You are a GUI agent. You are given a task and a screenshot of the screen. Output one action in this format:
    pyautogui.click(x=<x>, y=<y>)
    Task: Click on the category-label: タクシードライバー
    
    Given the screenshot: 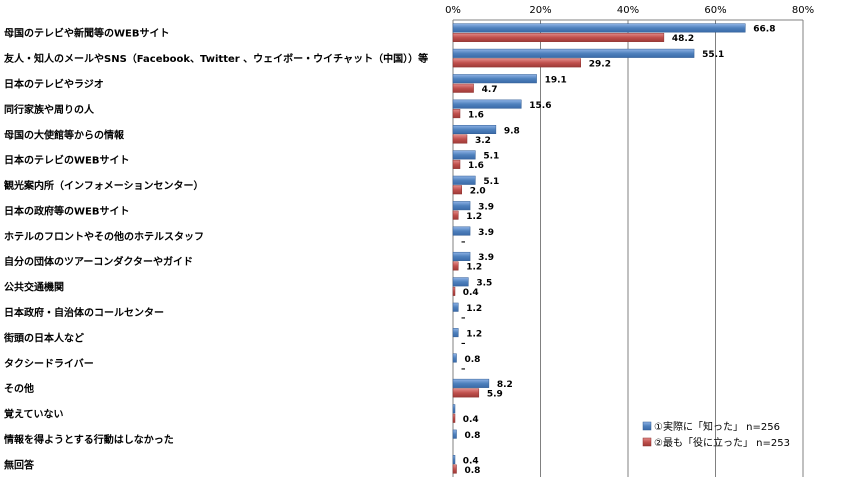 What is the action you would take?
    pyautogui.click(x=49, y=364)
    